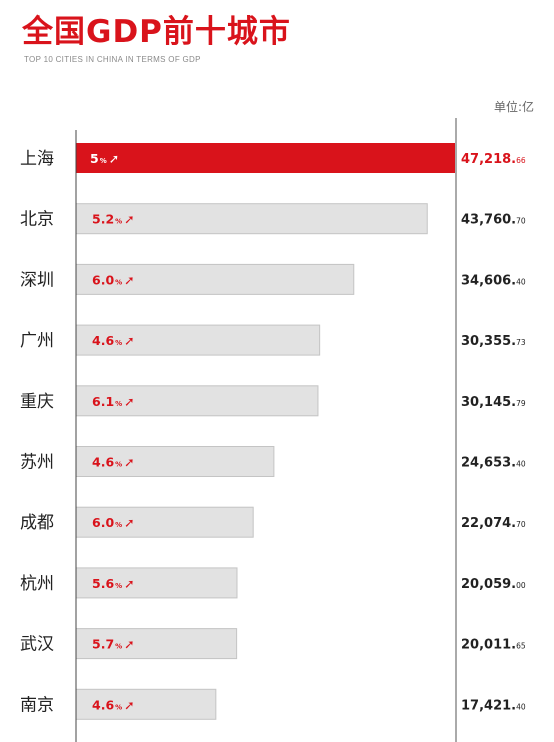 The width and height of the screenshot is (554, 742). What do you see at coordinates (104, 158) in the screenshot?
I see `growth-label: 5% ➚` at bounding box center [104, 158].